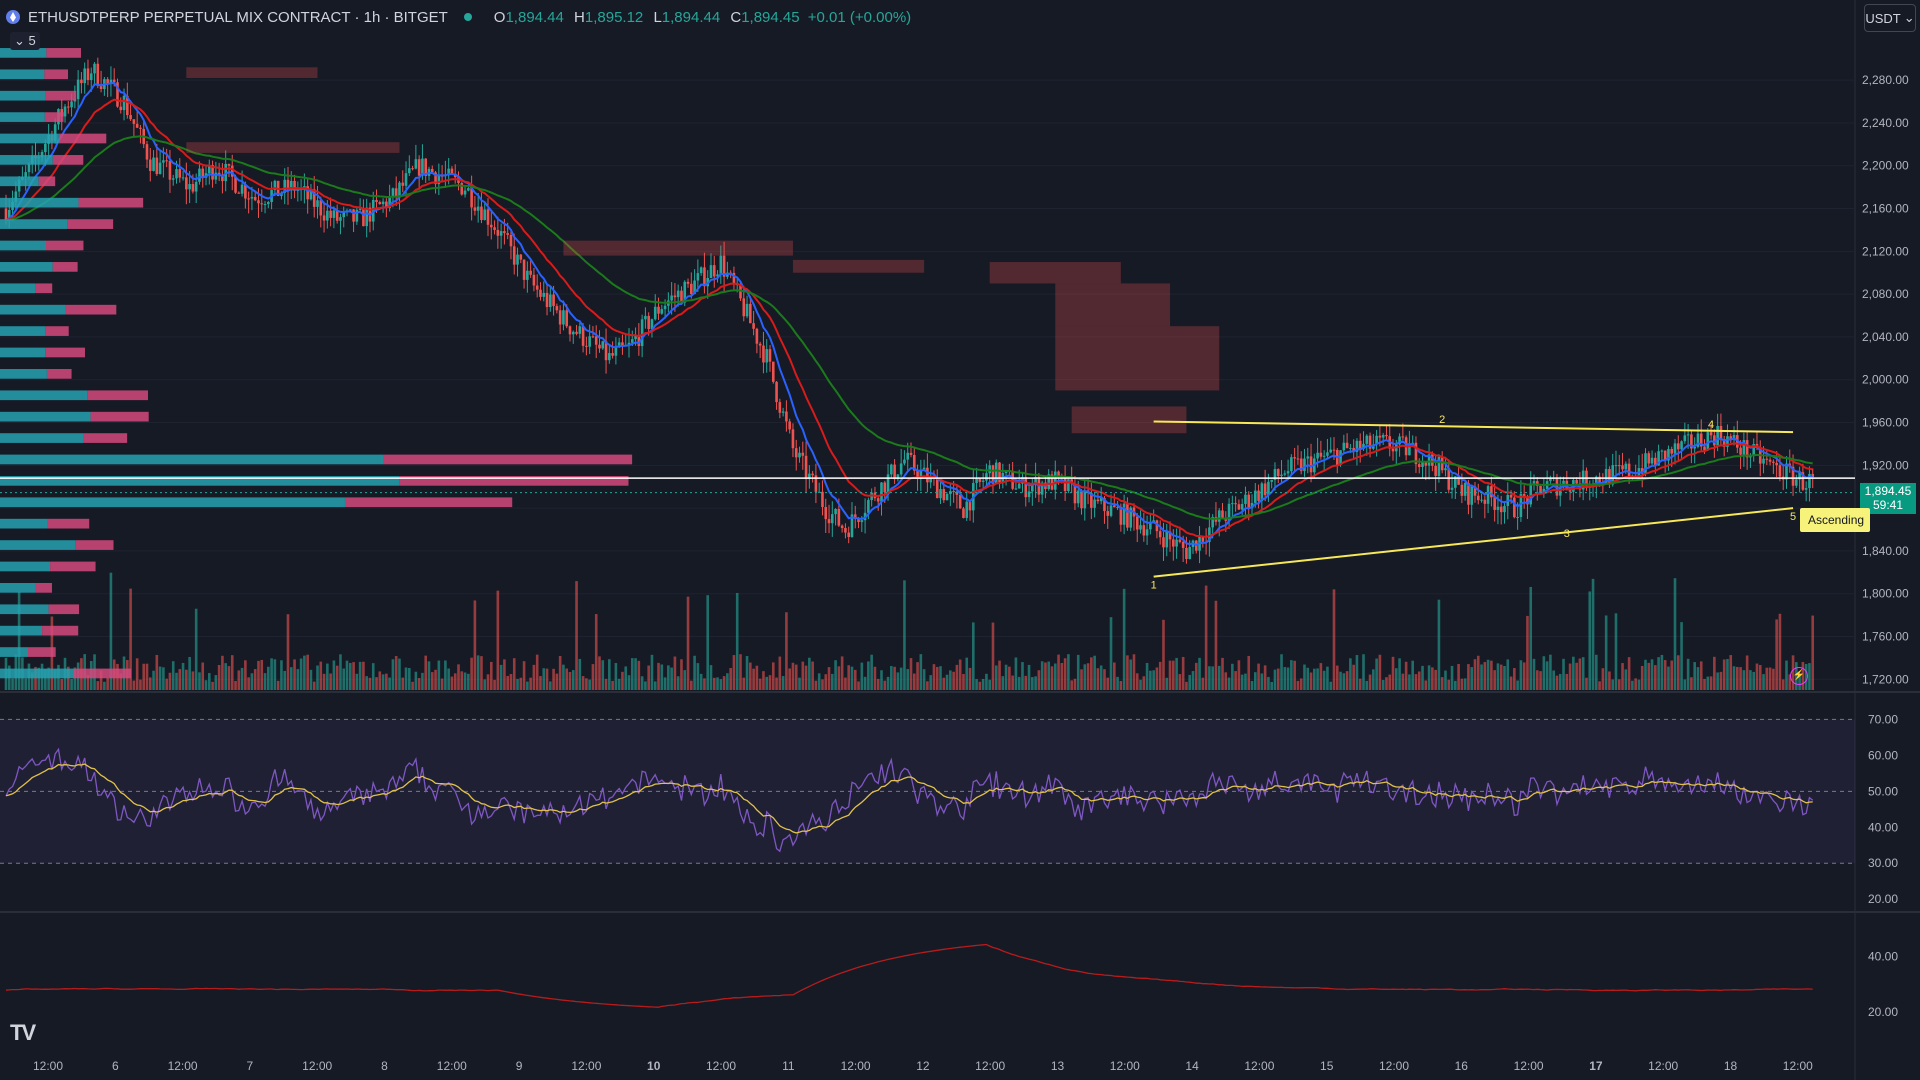  Describe the element at coordinates (1885, 380) in the screenshot. I see `price-tick-label: 2,000.00` at that location.